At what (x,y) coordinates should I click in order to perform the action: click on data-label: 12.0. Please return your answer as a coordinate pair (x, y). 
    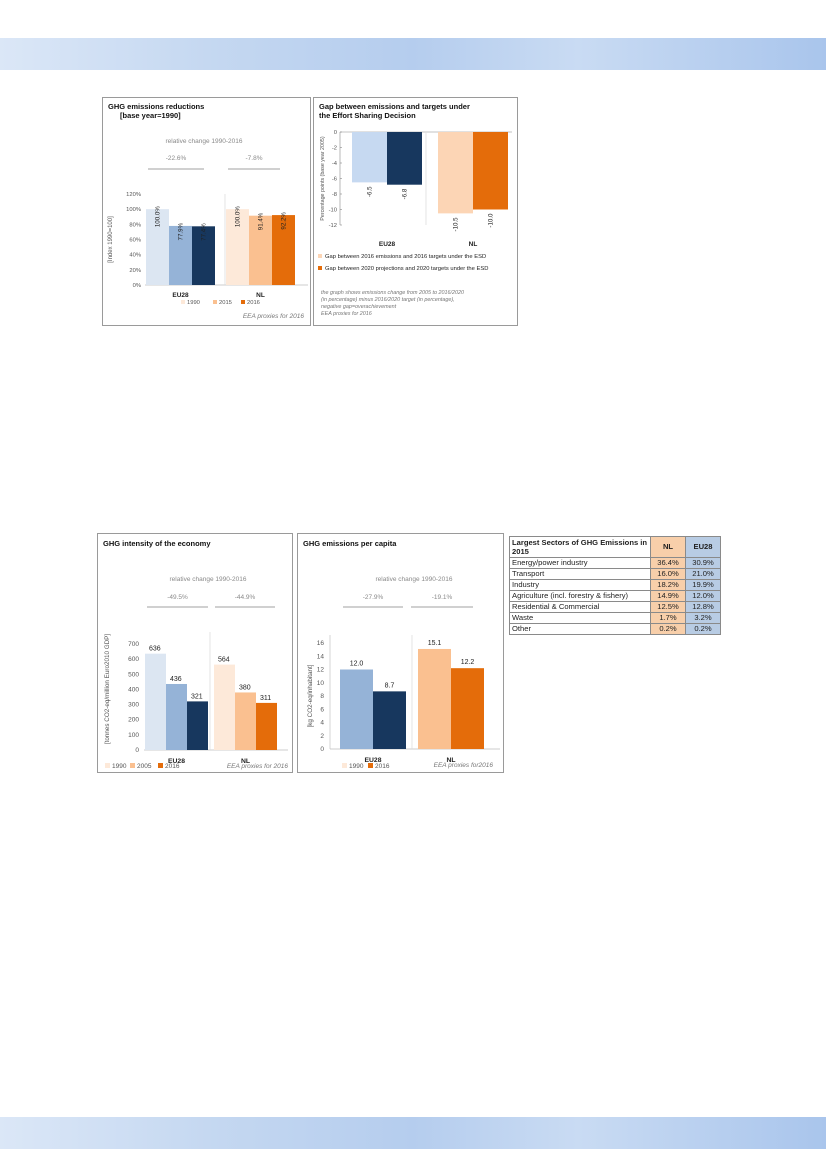
    Looking at the image, I should click on (357, 664).